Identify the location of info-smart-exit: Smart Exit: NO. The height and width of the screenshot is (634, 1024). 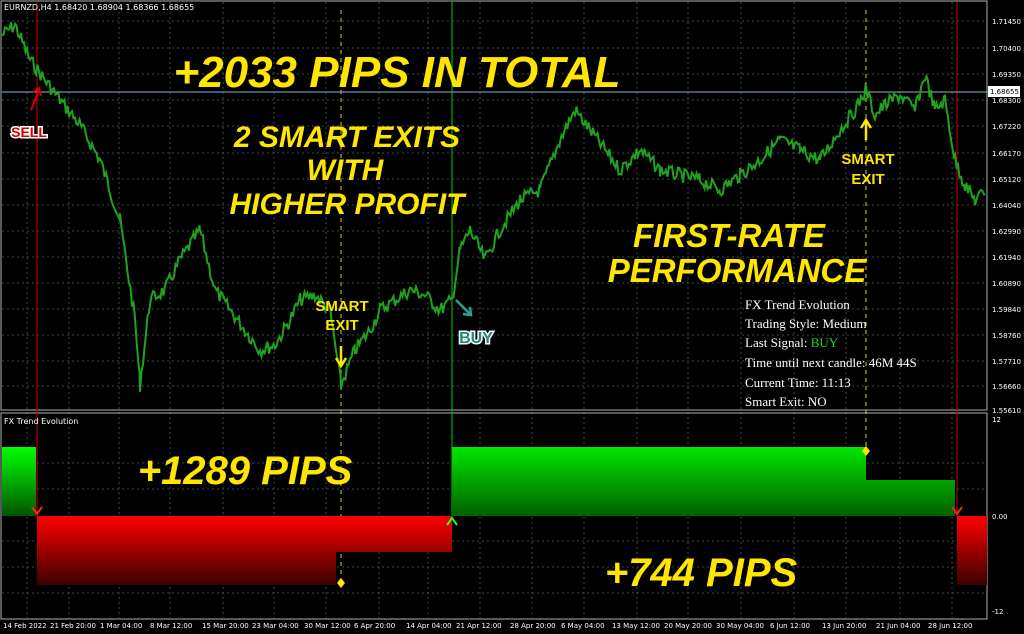
(786, 401).